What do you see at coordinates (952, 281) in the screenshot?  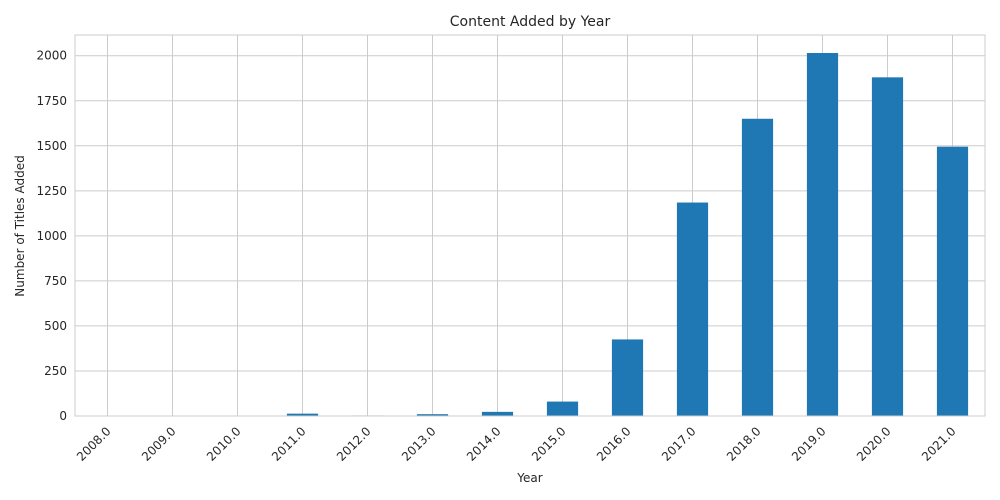 I see `bar-2021.0` at bounding box center [952, 281].